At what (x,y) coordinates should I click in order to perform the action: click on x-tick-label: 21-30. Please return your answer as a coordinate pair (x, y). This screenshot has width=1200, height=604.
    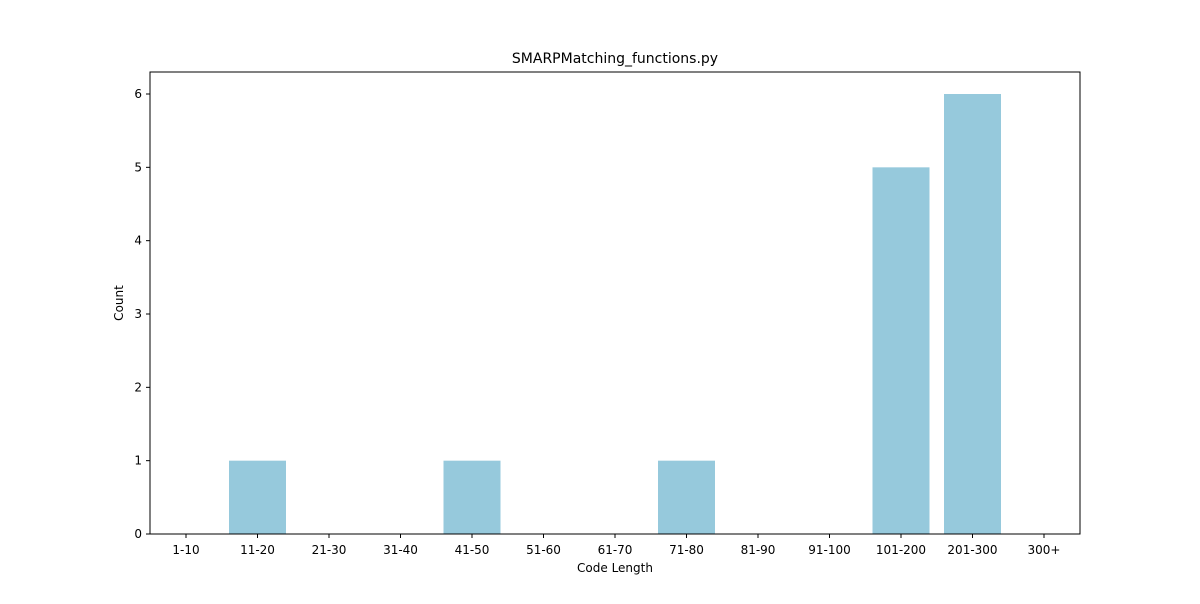
    Looking at the image, I should click on (329, 550).